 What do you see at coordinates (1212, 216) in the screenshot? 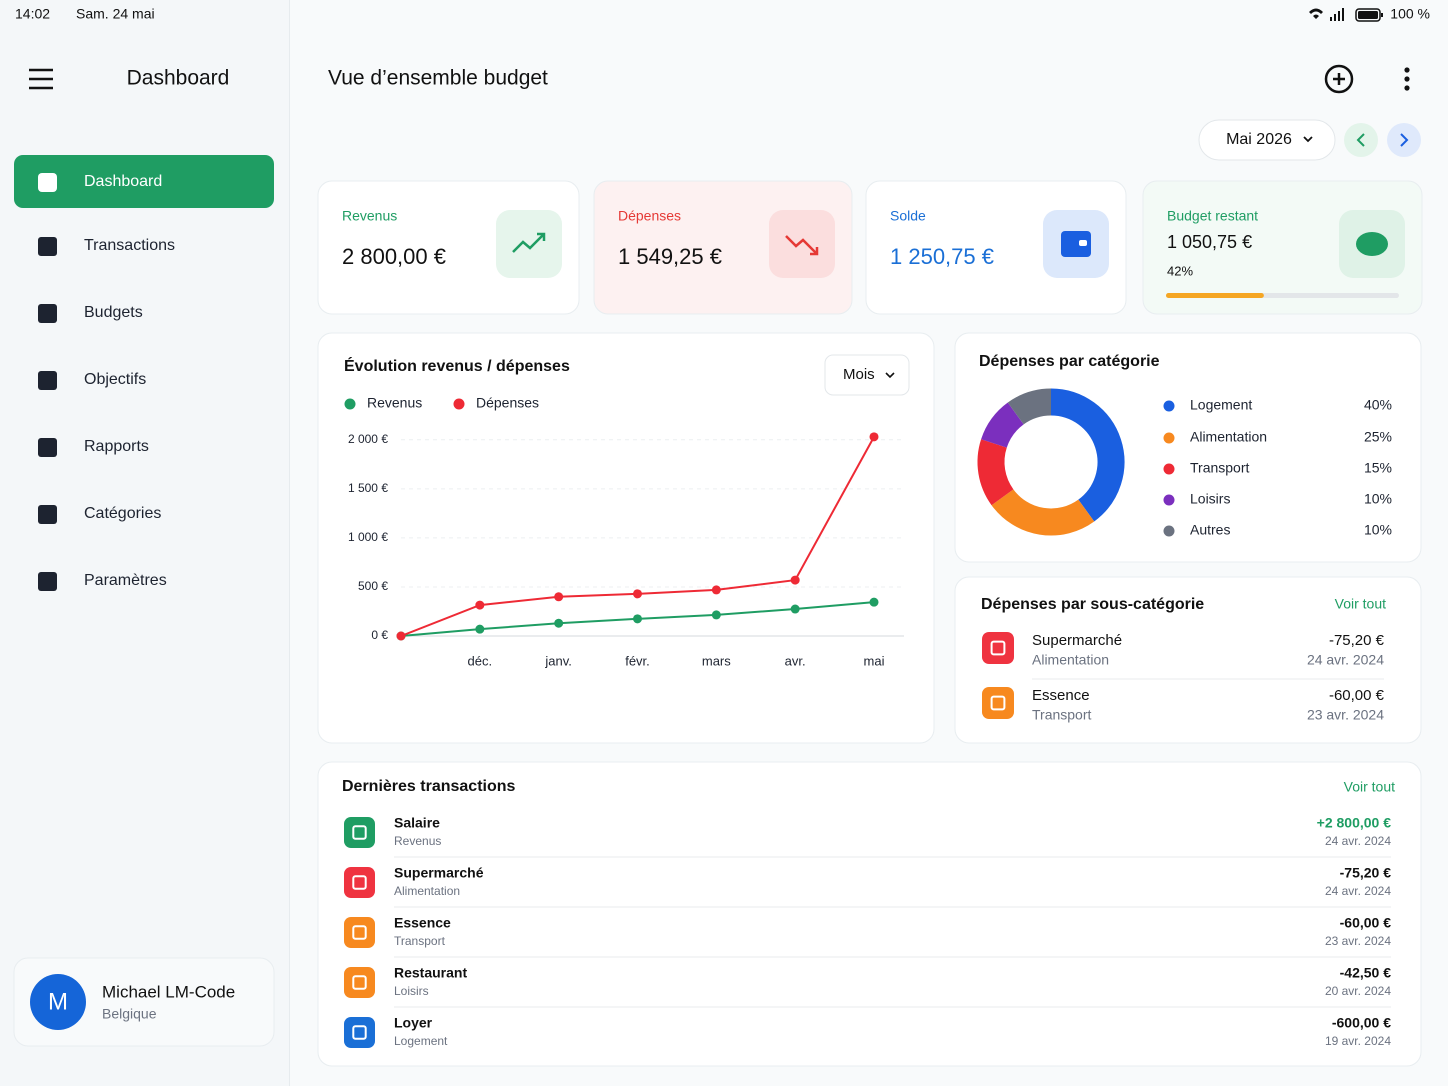
I see `kpi-label: Budget restant` at bounding box center [1212, 216].